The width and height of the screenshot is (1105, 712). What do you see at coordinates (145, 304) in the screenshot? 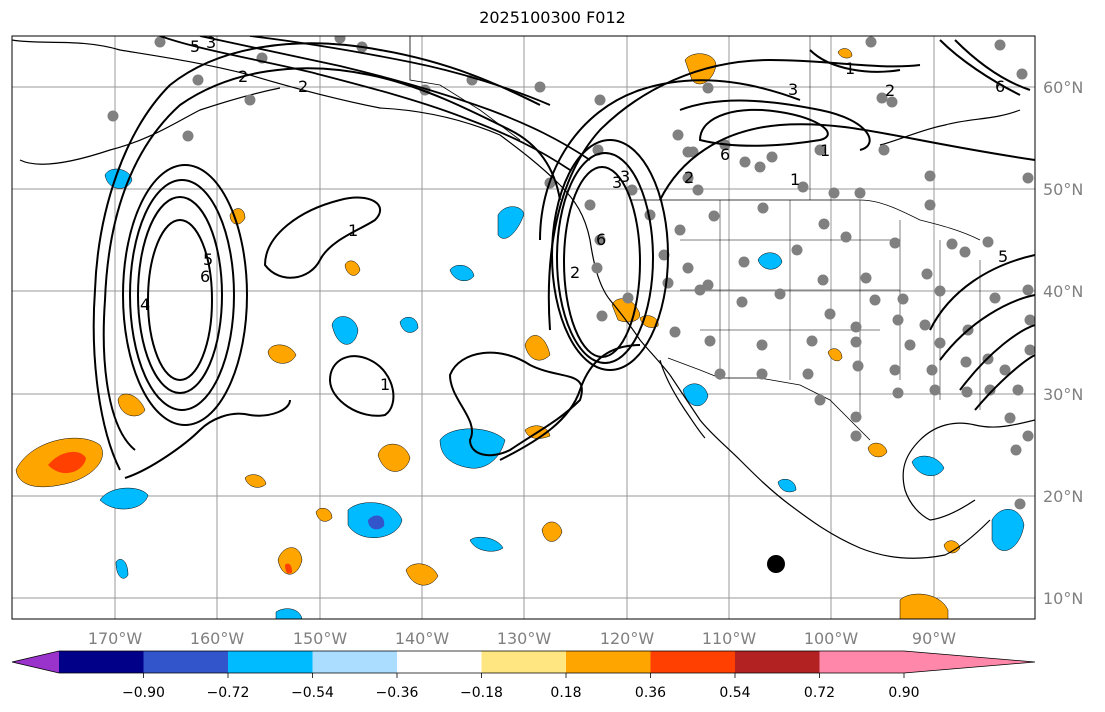
I see `contour-label: 4` at bounding box center [145, 304].